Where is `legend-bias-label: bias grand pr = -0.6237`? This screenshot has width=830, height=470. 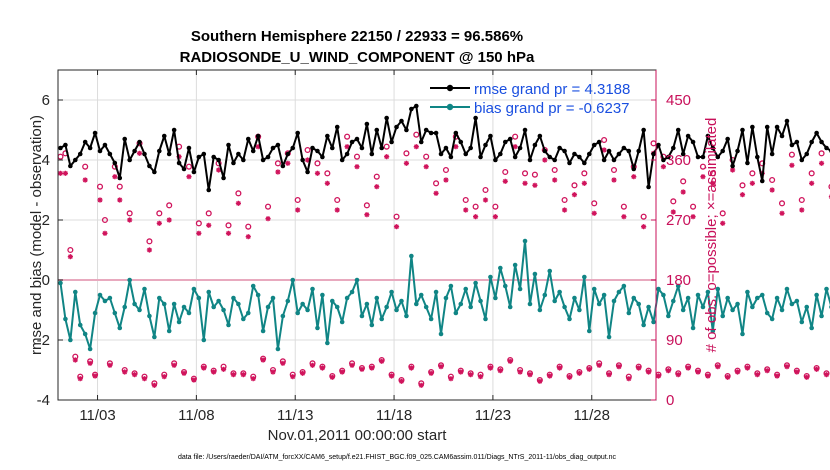 legend-bias-label: bias grand pr = -0.6237 is located at coordinates (552, 108).